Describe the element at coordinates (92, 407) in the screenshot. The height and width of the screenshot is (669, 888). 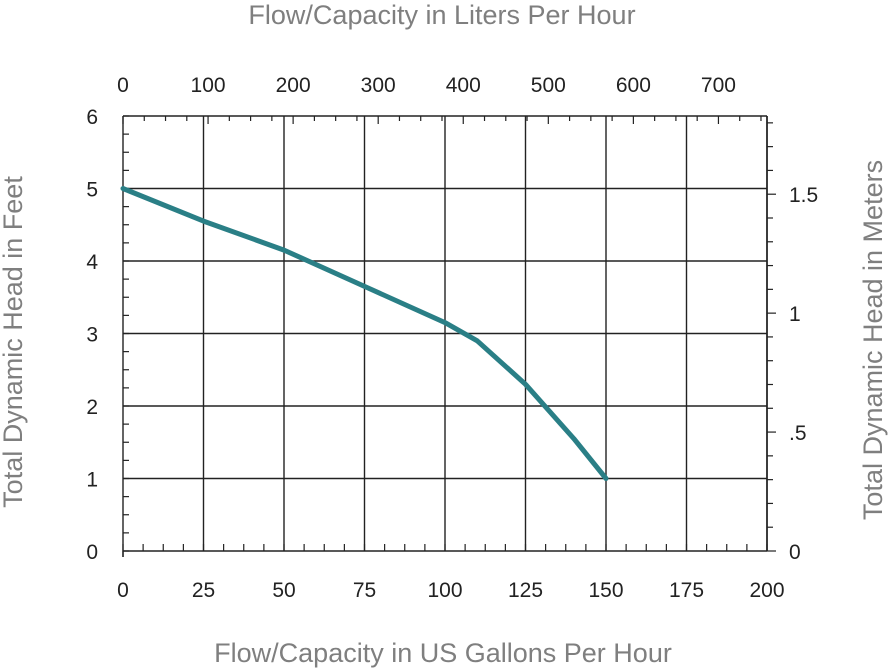
I see `left-tick-label: 2` at that location.